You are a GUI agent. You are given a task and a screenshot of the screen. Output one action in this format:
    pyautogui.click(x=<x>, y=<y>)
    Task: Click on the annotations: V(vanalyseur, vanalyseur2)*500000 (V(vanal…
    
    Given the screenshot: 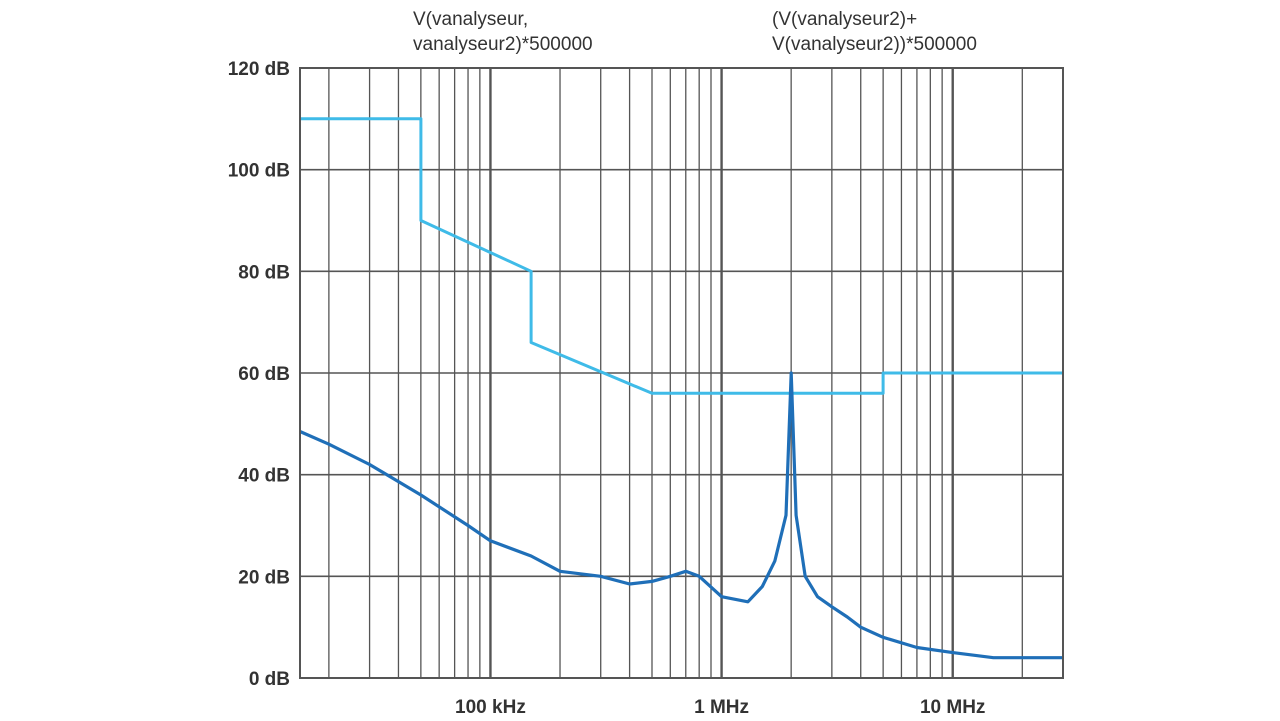 What is the action you would take?
    pyautogui.click(x=695, y=32)
    